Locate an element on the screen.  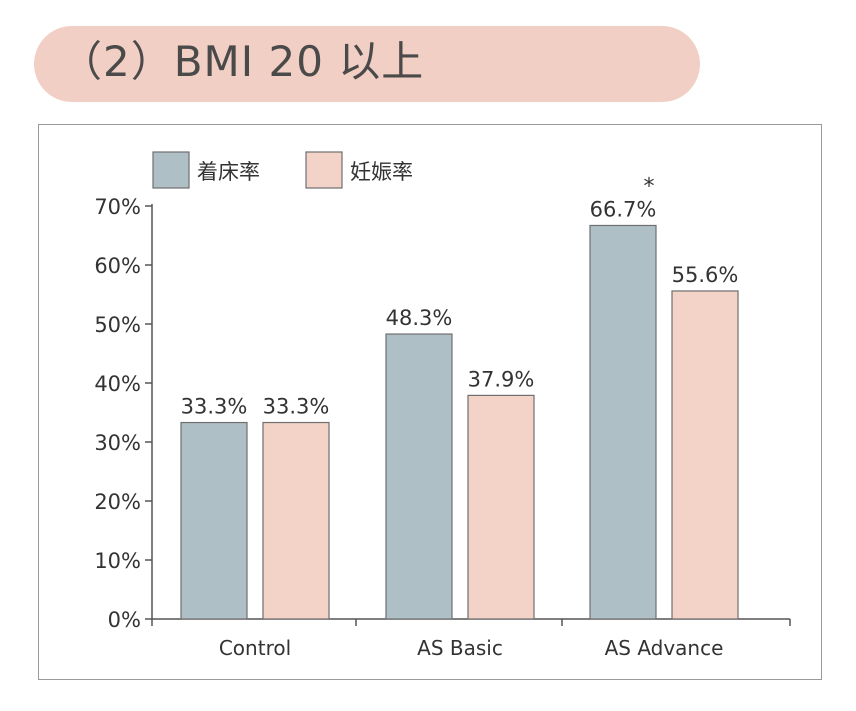
y-tick-label: 10% is located at coordinates (117, 561).